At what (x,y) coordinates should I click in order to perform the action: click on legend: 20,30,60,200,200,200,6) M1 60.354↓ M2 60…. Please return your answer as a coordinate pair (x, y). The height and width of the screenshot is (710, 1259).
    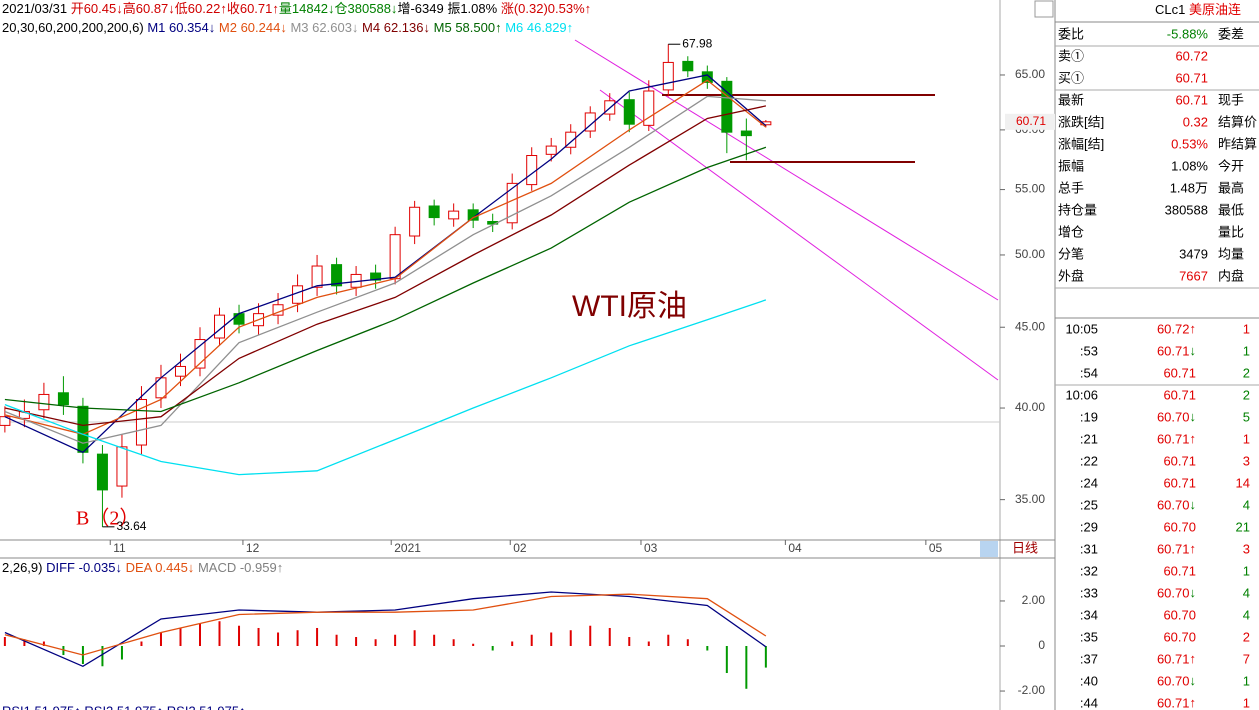
    Looking at the image, I should click on (287, 27).